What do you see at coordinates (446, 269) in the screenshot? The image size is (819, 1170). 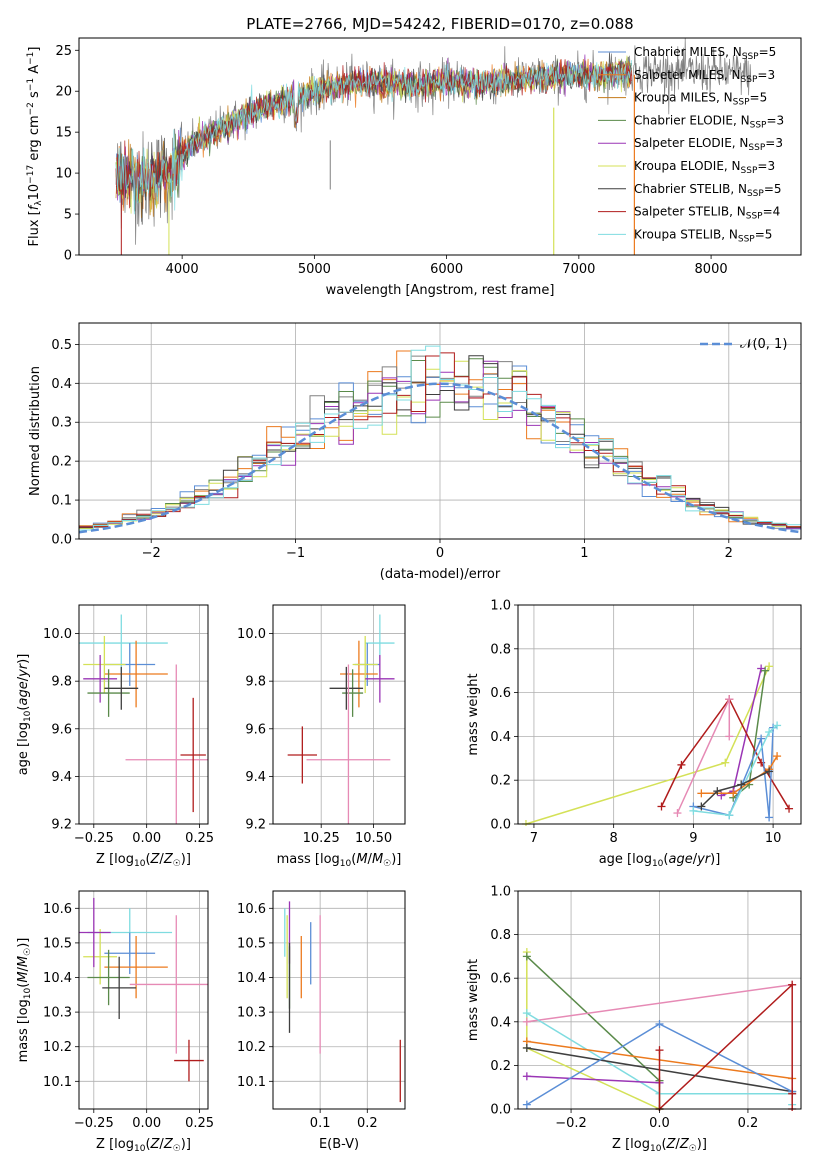 I see `x-tick-label: 6000` at bounding box center [446, 269].